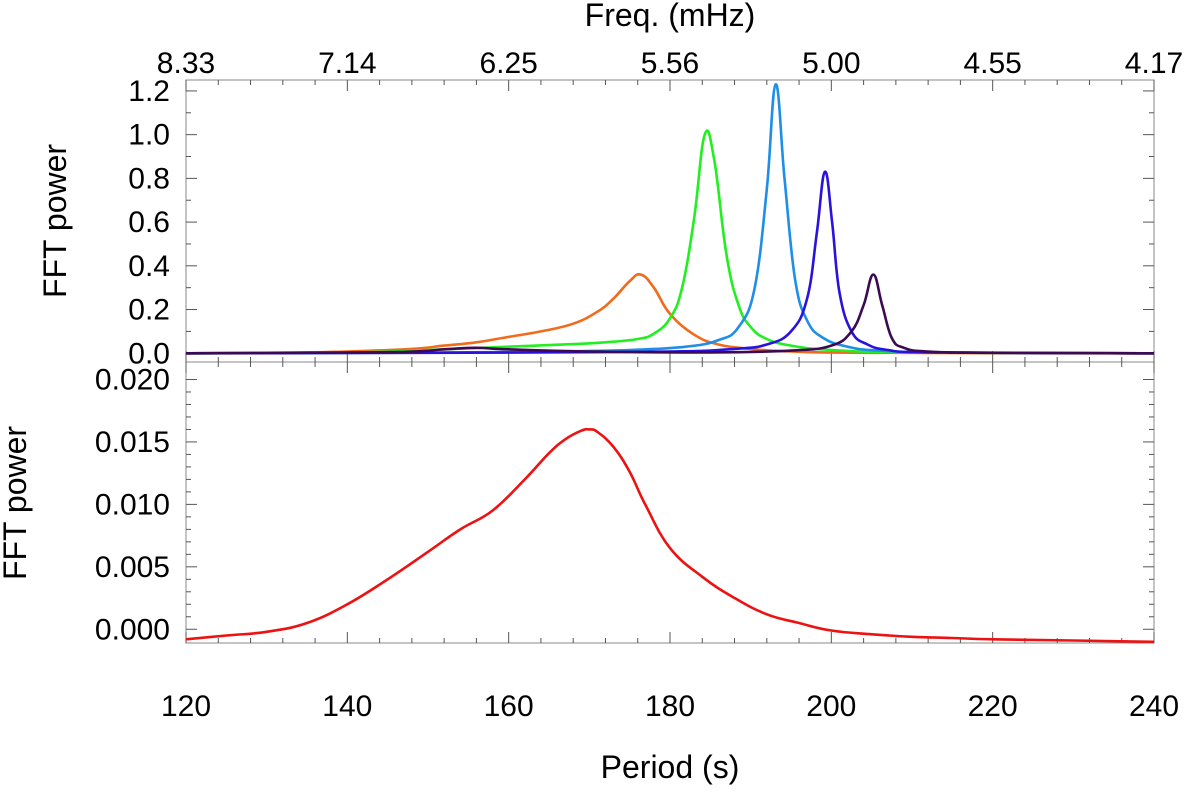 This screenshot has height=792, width=1200. Describe the element at coordinates (670, 63) in the screenshot. I see `top-freq-tick-label: 5.56` at that location.